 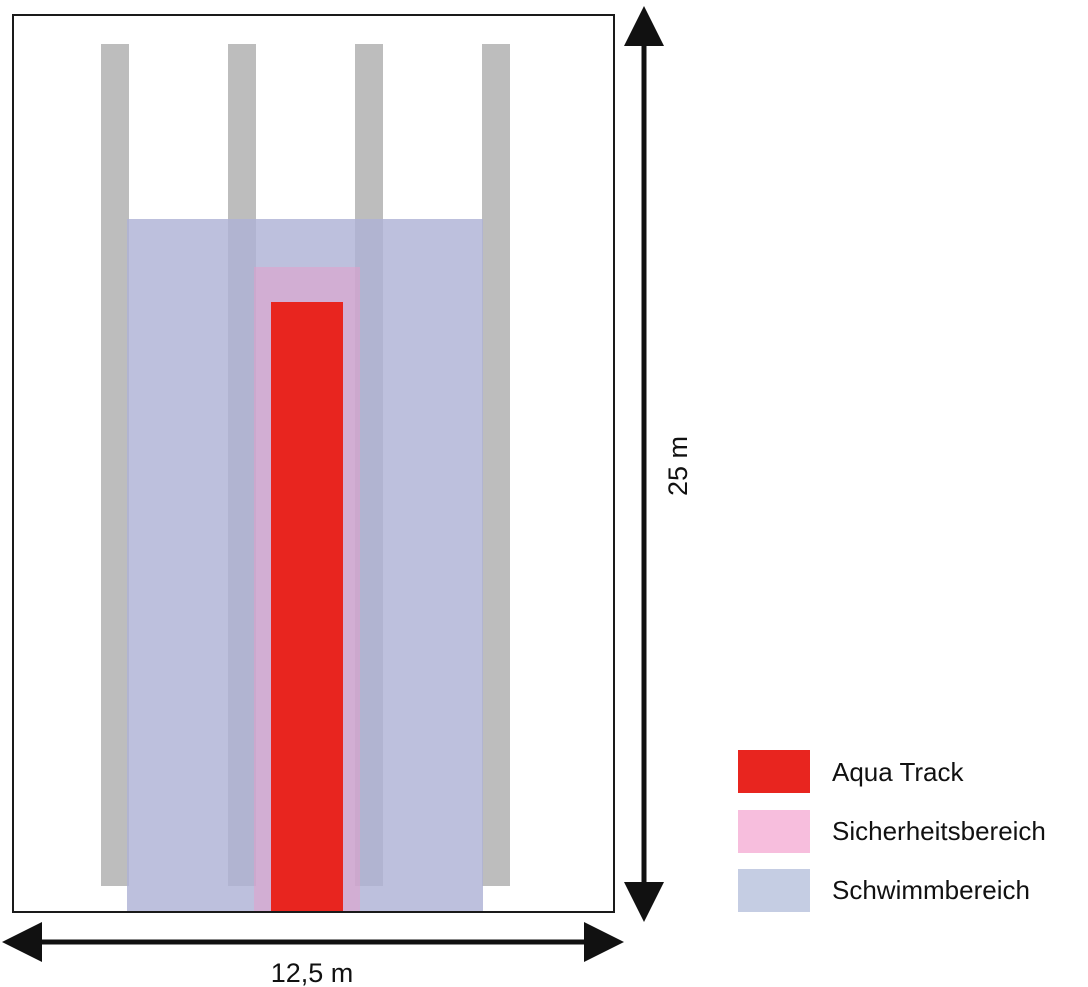 I want to click on legend-label-safety-area: Sicherheitsbereich, so click(x=939, y=831).